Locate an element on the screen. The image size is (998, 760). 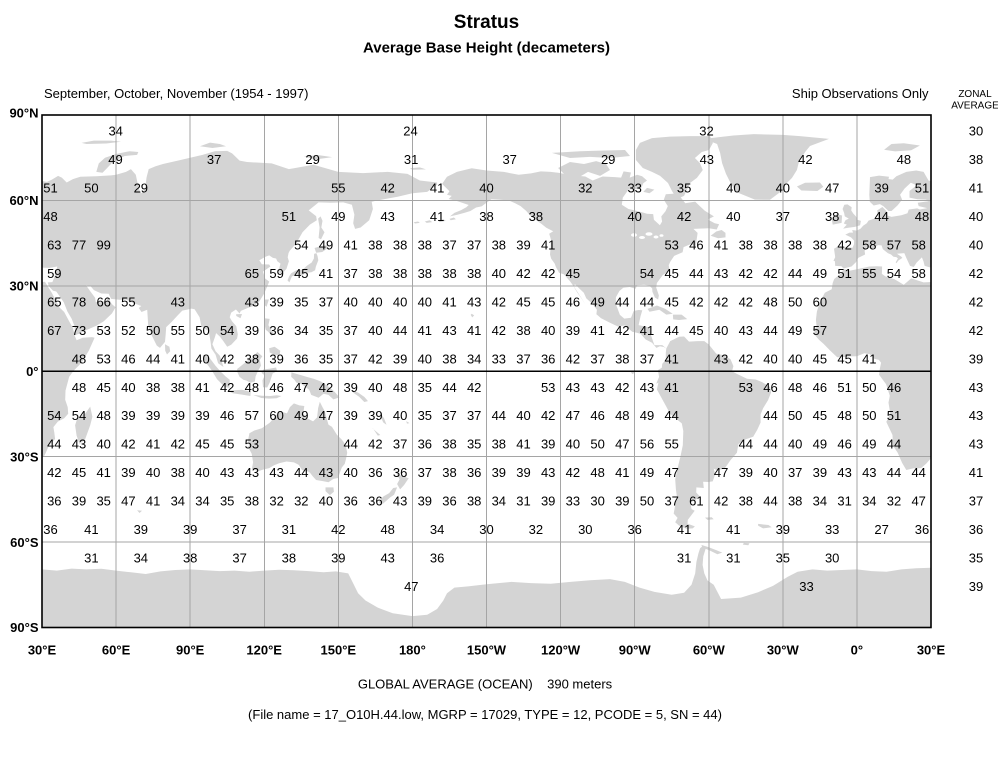
svg-text: 77 is located at coordinates (79, 244).